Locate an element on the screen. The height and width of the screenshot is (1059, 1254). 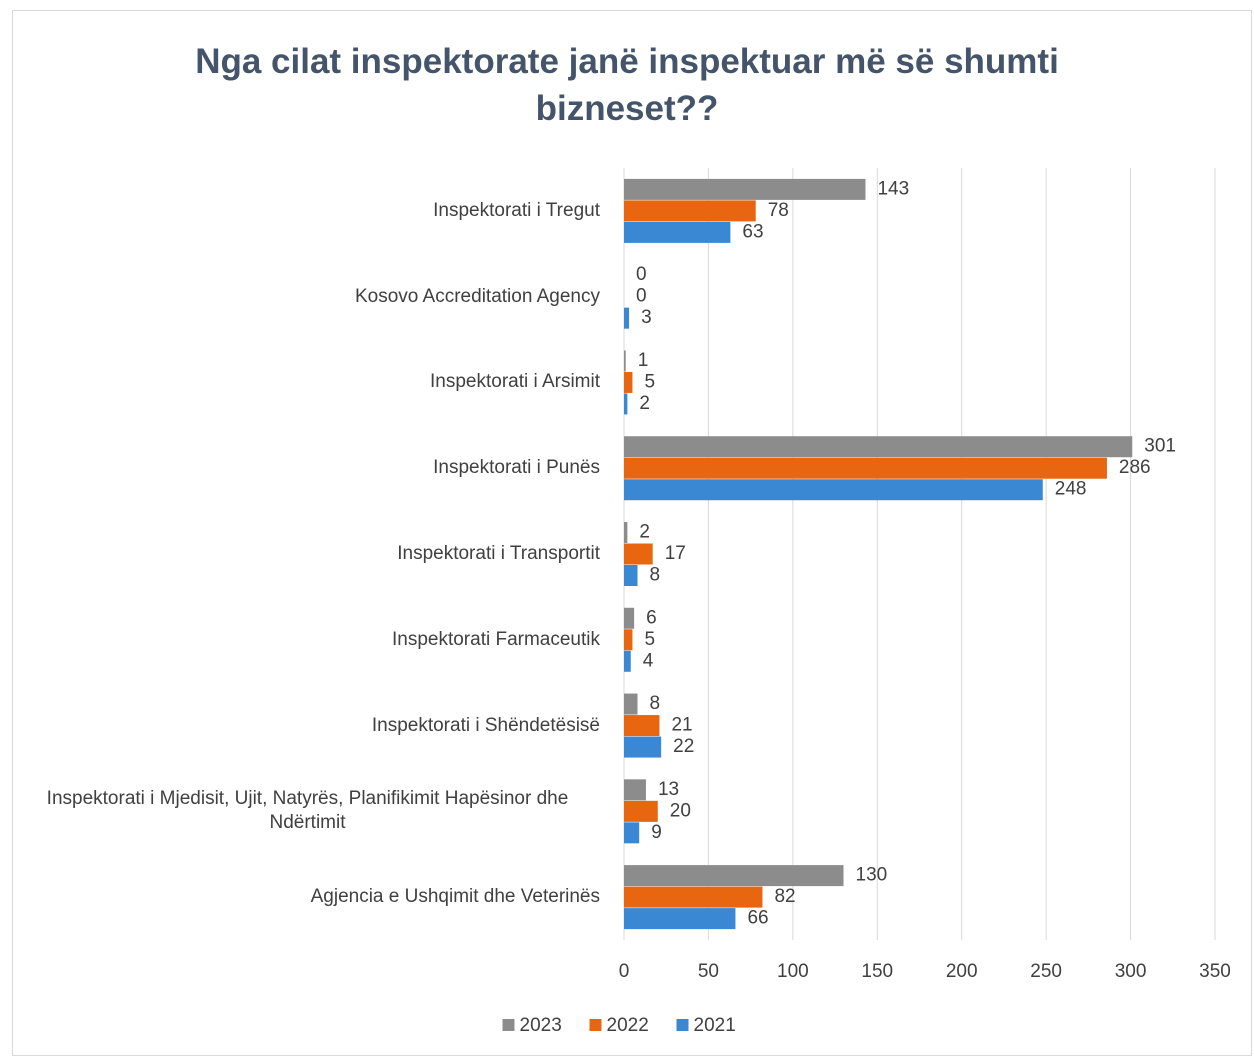
value-label: 1 is located at coordinates (643, 360).